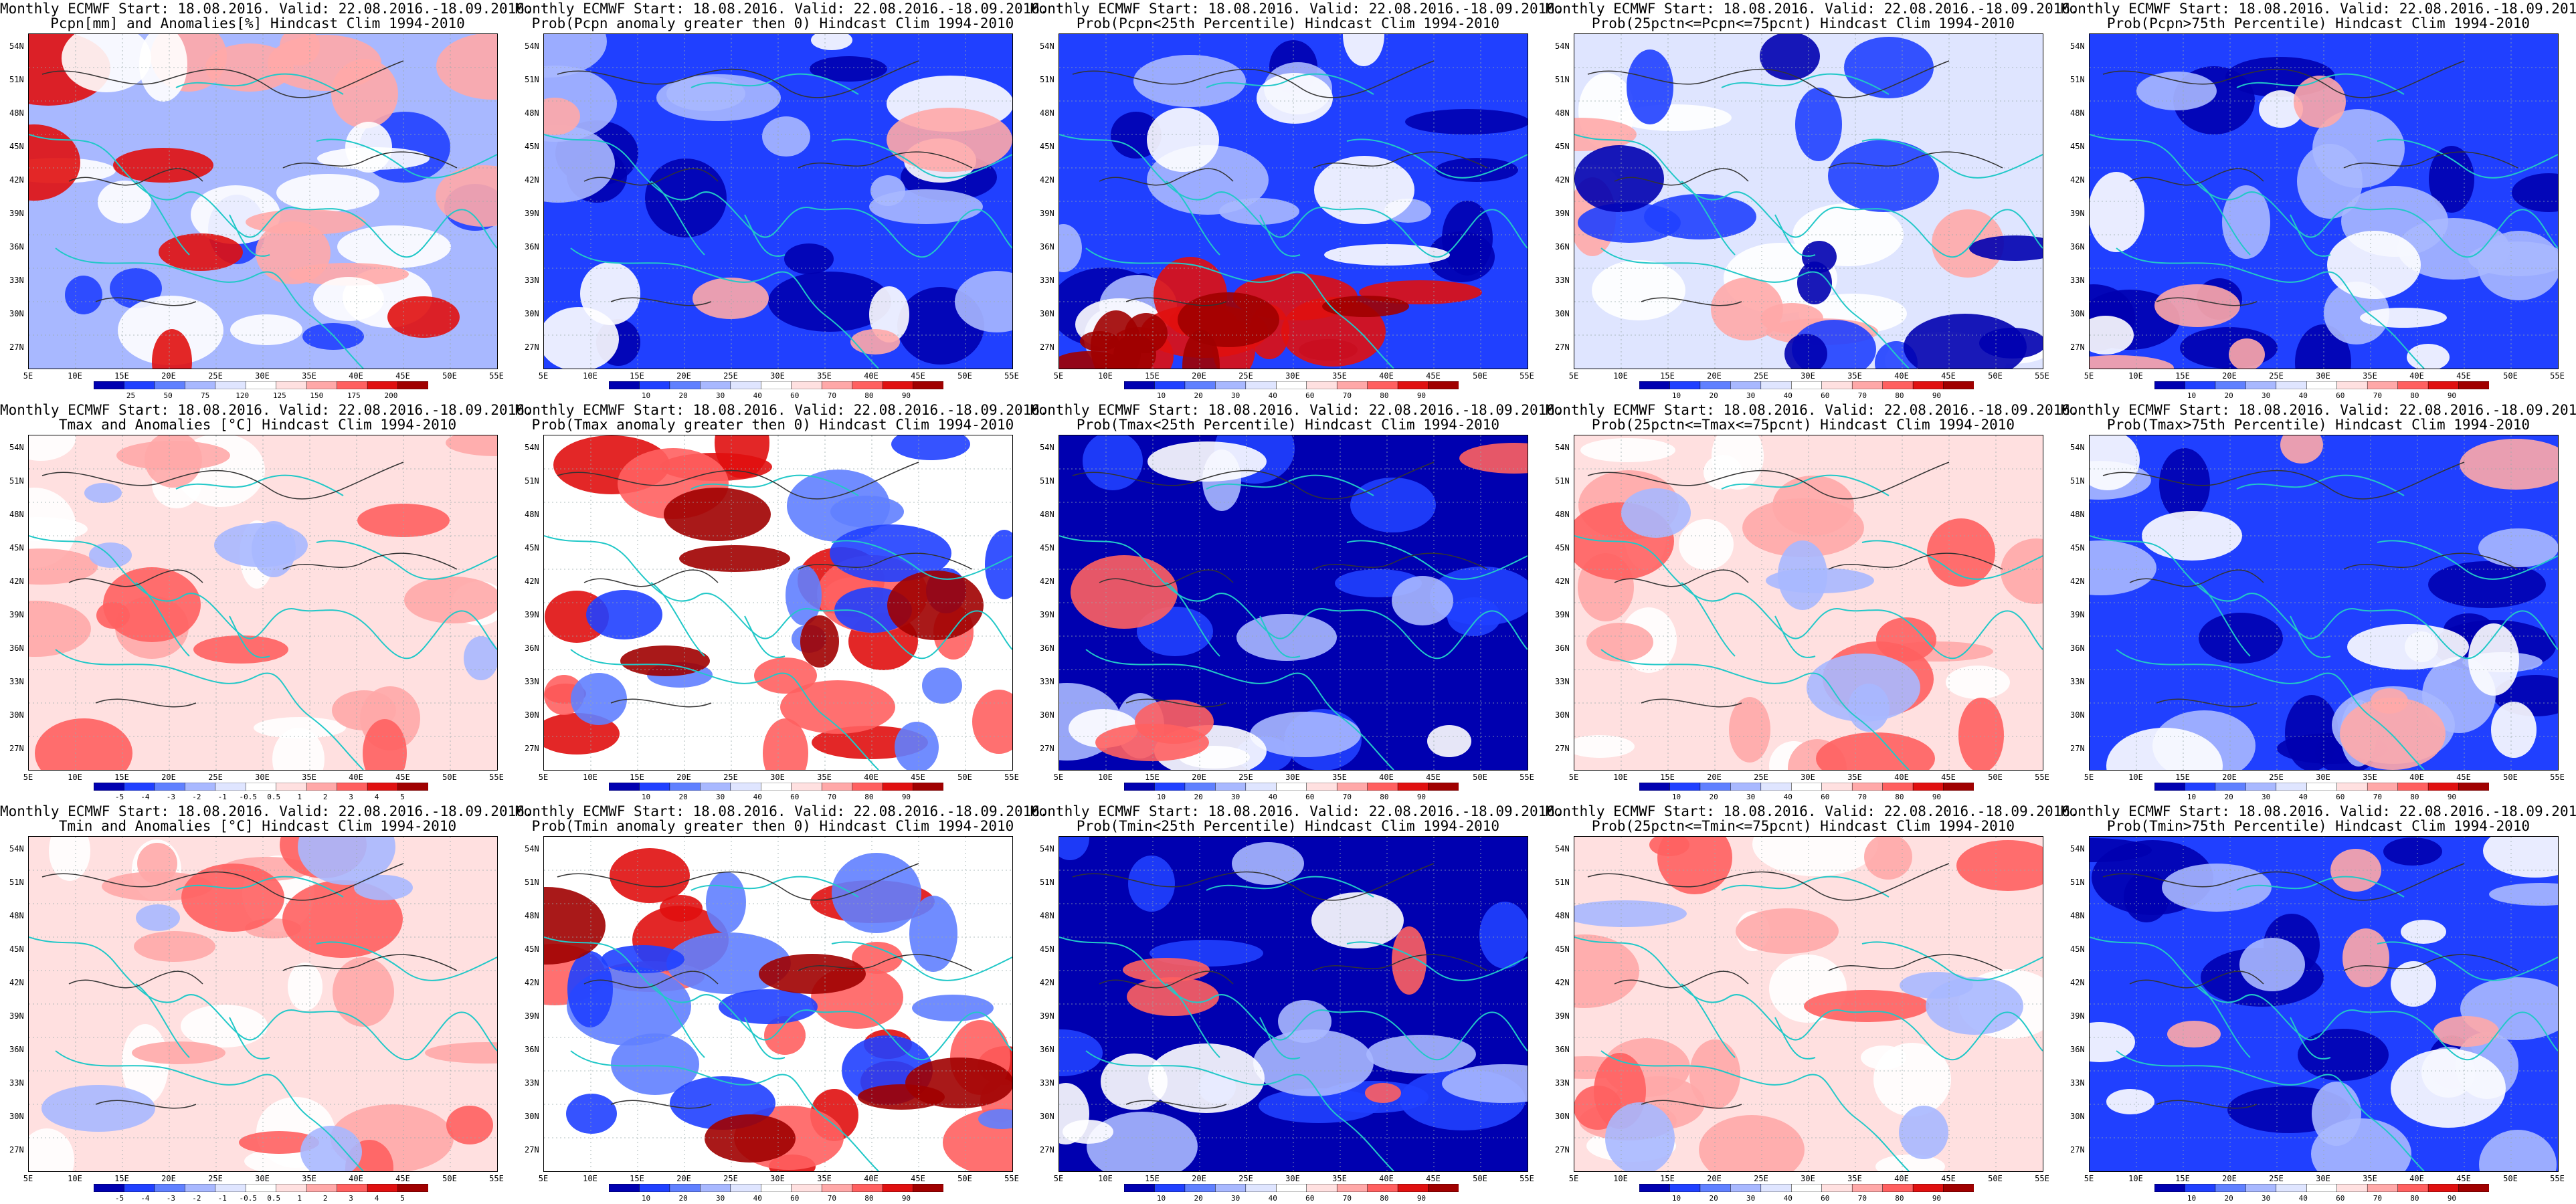 The height and width of the screenshot is (1204, 2576). Describe the element at coordinates (795, 1198) in the screenshot. I see `colorbar-tick-label: 60` at that location.